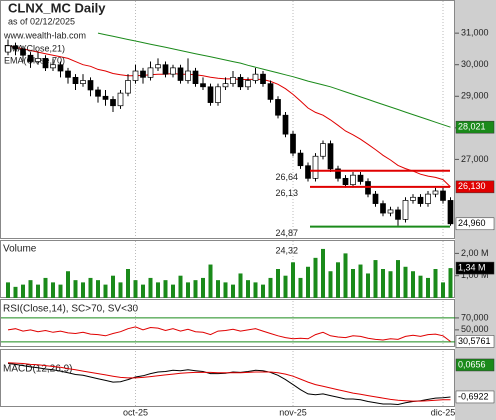  What do you see at coordinates (71, 309) in the screenshot?
I see `panel-title: RSI(Close,14), SC>70, SV<30` at bounding box center [71, 309].